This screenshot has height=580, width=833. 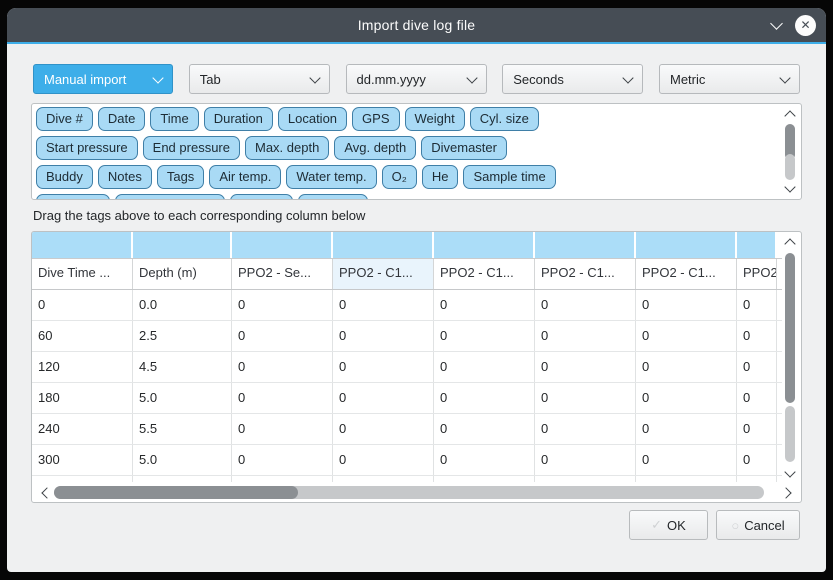 I want to click on cancel-button: ○ Cancel, so click(x=758, y=525).